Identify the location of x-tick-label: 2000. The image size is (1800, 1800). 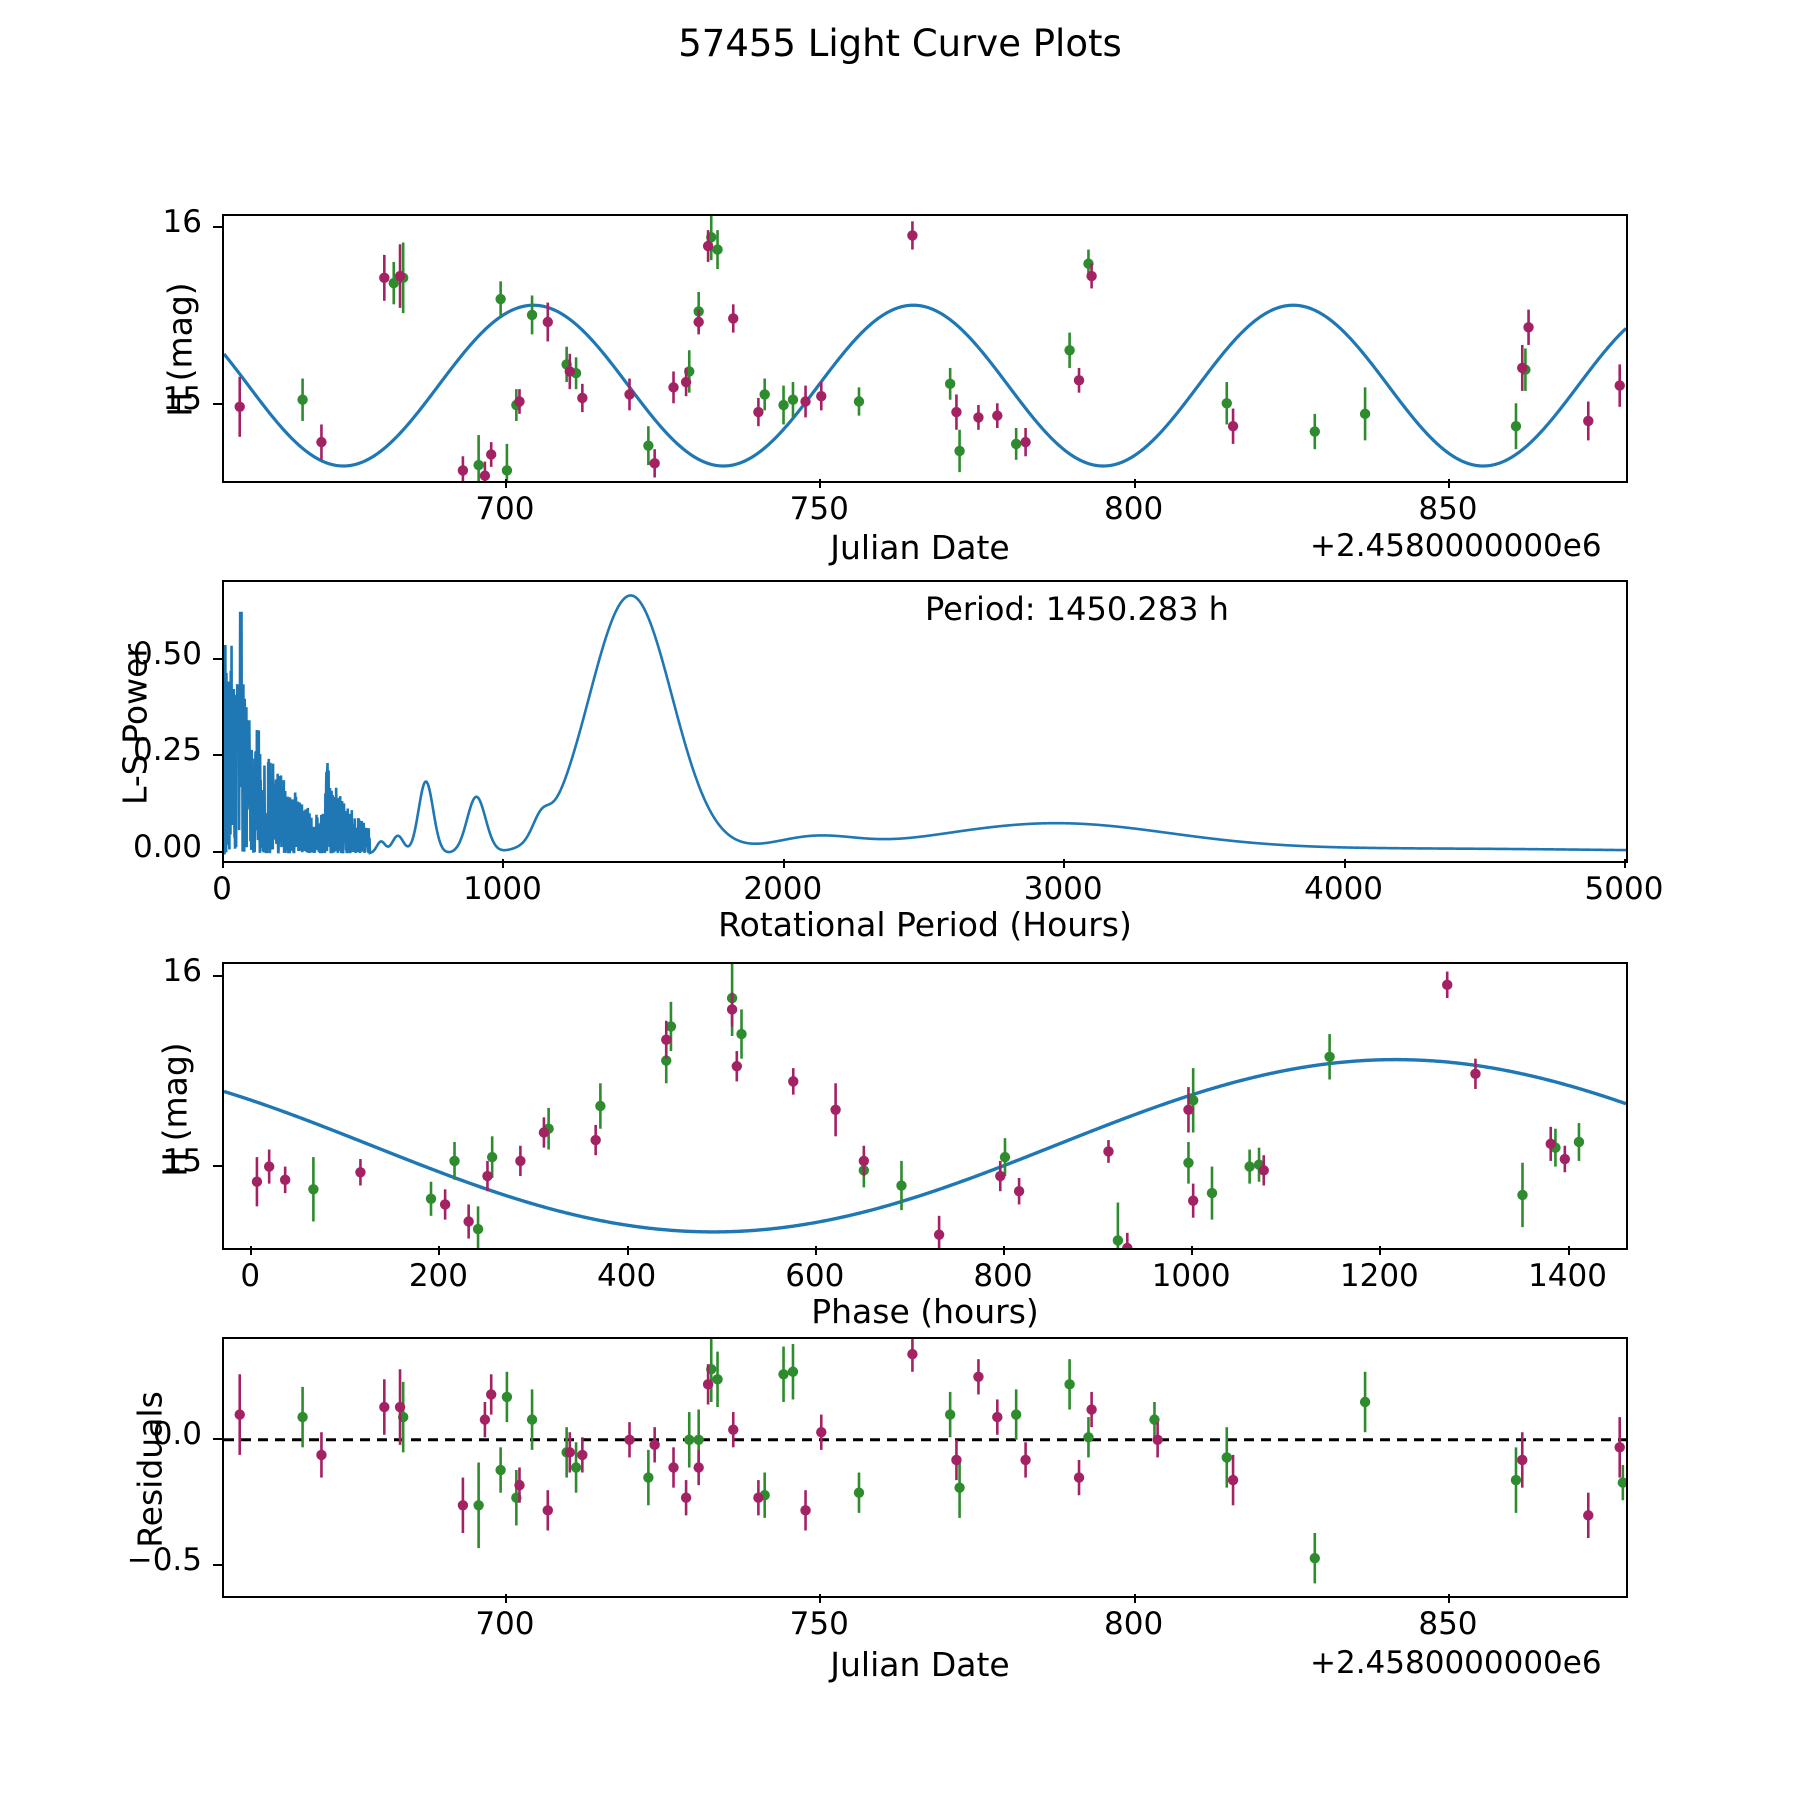
(783, 889).